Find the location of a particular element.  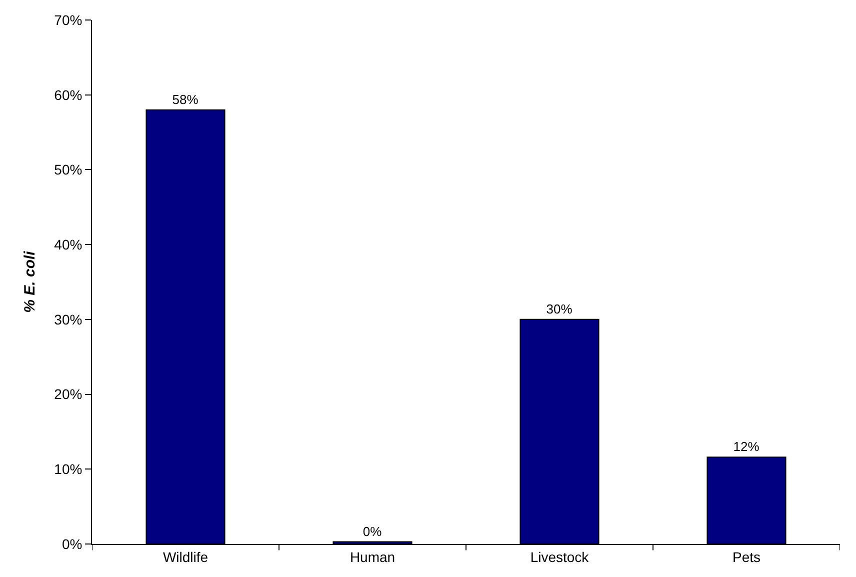

x-tick-label: Wildlife is located at coordinates (185, 556).